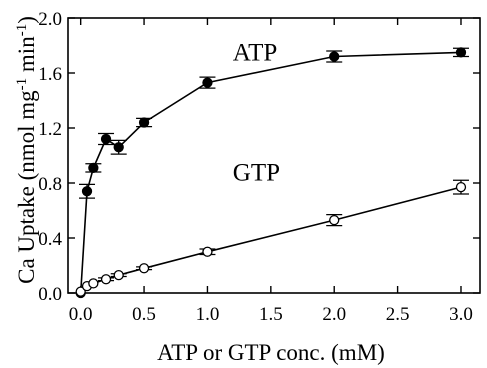 This screenshot has width=487, height=368. Describe the element at coordinates (50, 294) in the screenshot. I see `y-tick-label: 0.0` at that location.